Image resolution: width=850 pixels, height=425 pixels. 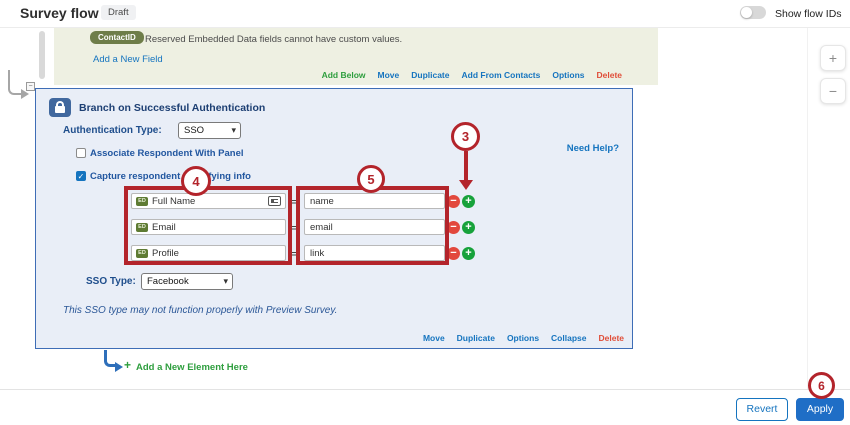 What do you see at coordinates (425, 389) in the screenshot?
I see `footer-divider` at bounding box center [425, 389].